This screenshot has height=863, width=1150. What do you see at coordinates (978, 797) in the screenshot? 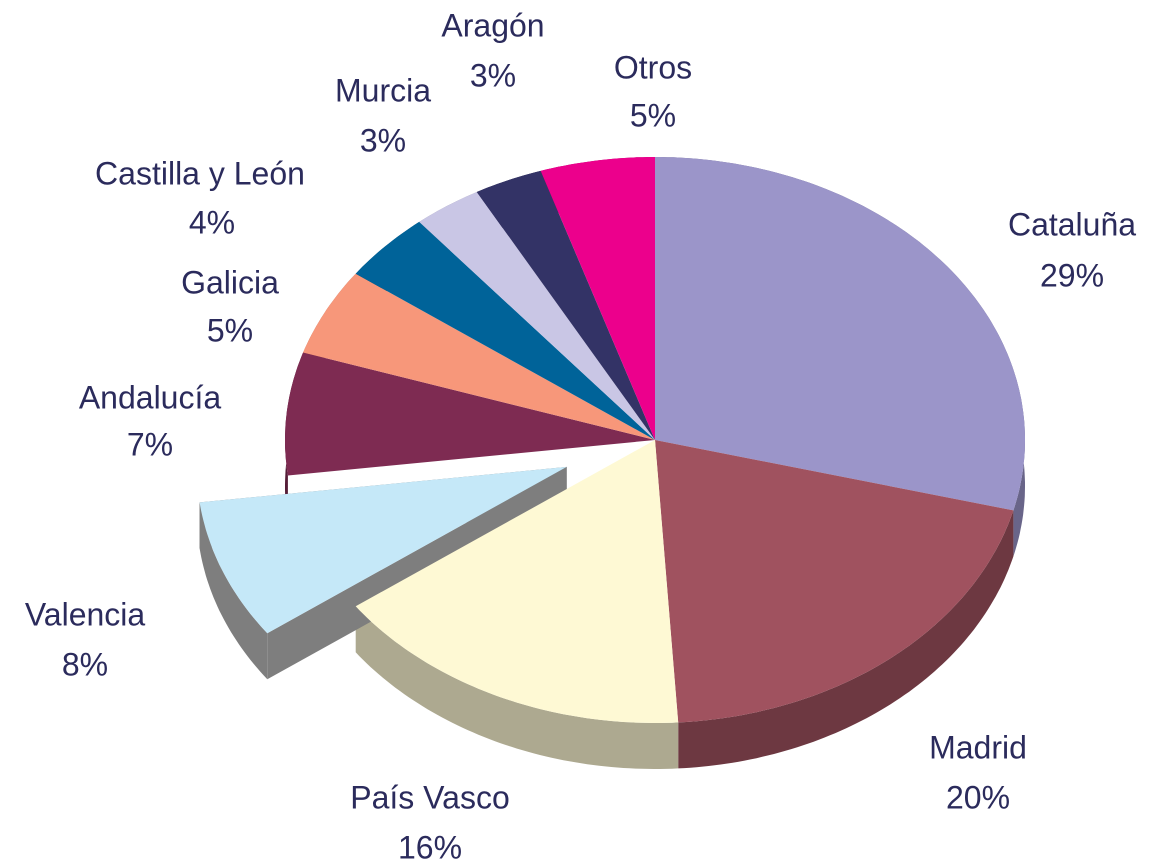
I see `slice-value-label: 20%` at bounding box center [978, 797].